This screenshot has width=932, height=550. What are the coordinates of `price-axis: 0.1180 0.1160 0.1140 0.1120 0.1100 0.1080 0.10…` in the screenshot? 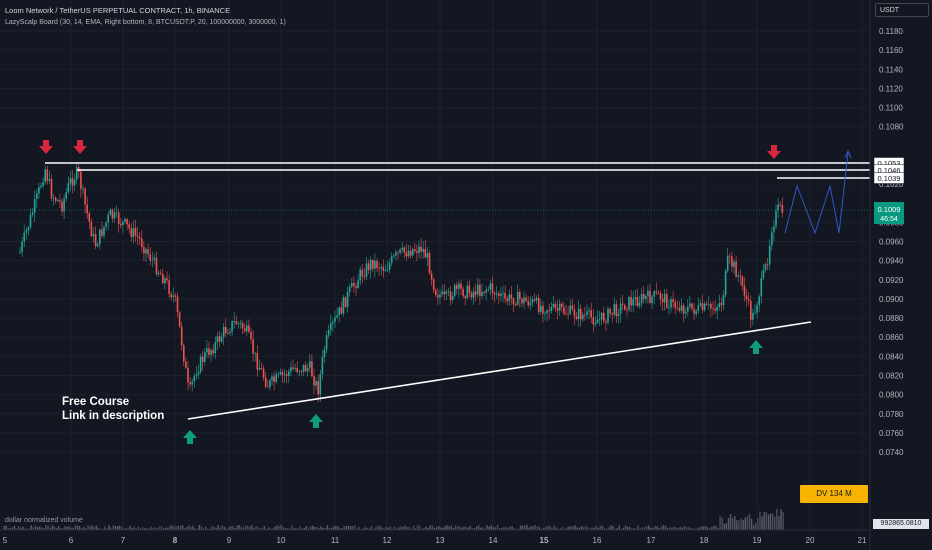 It's located at (891, 242).